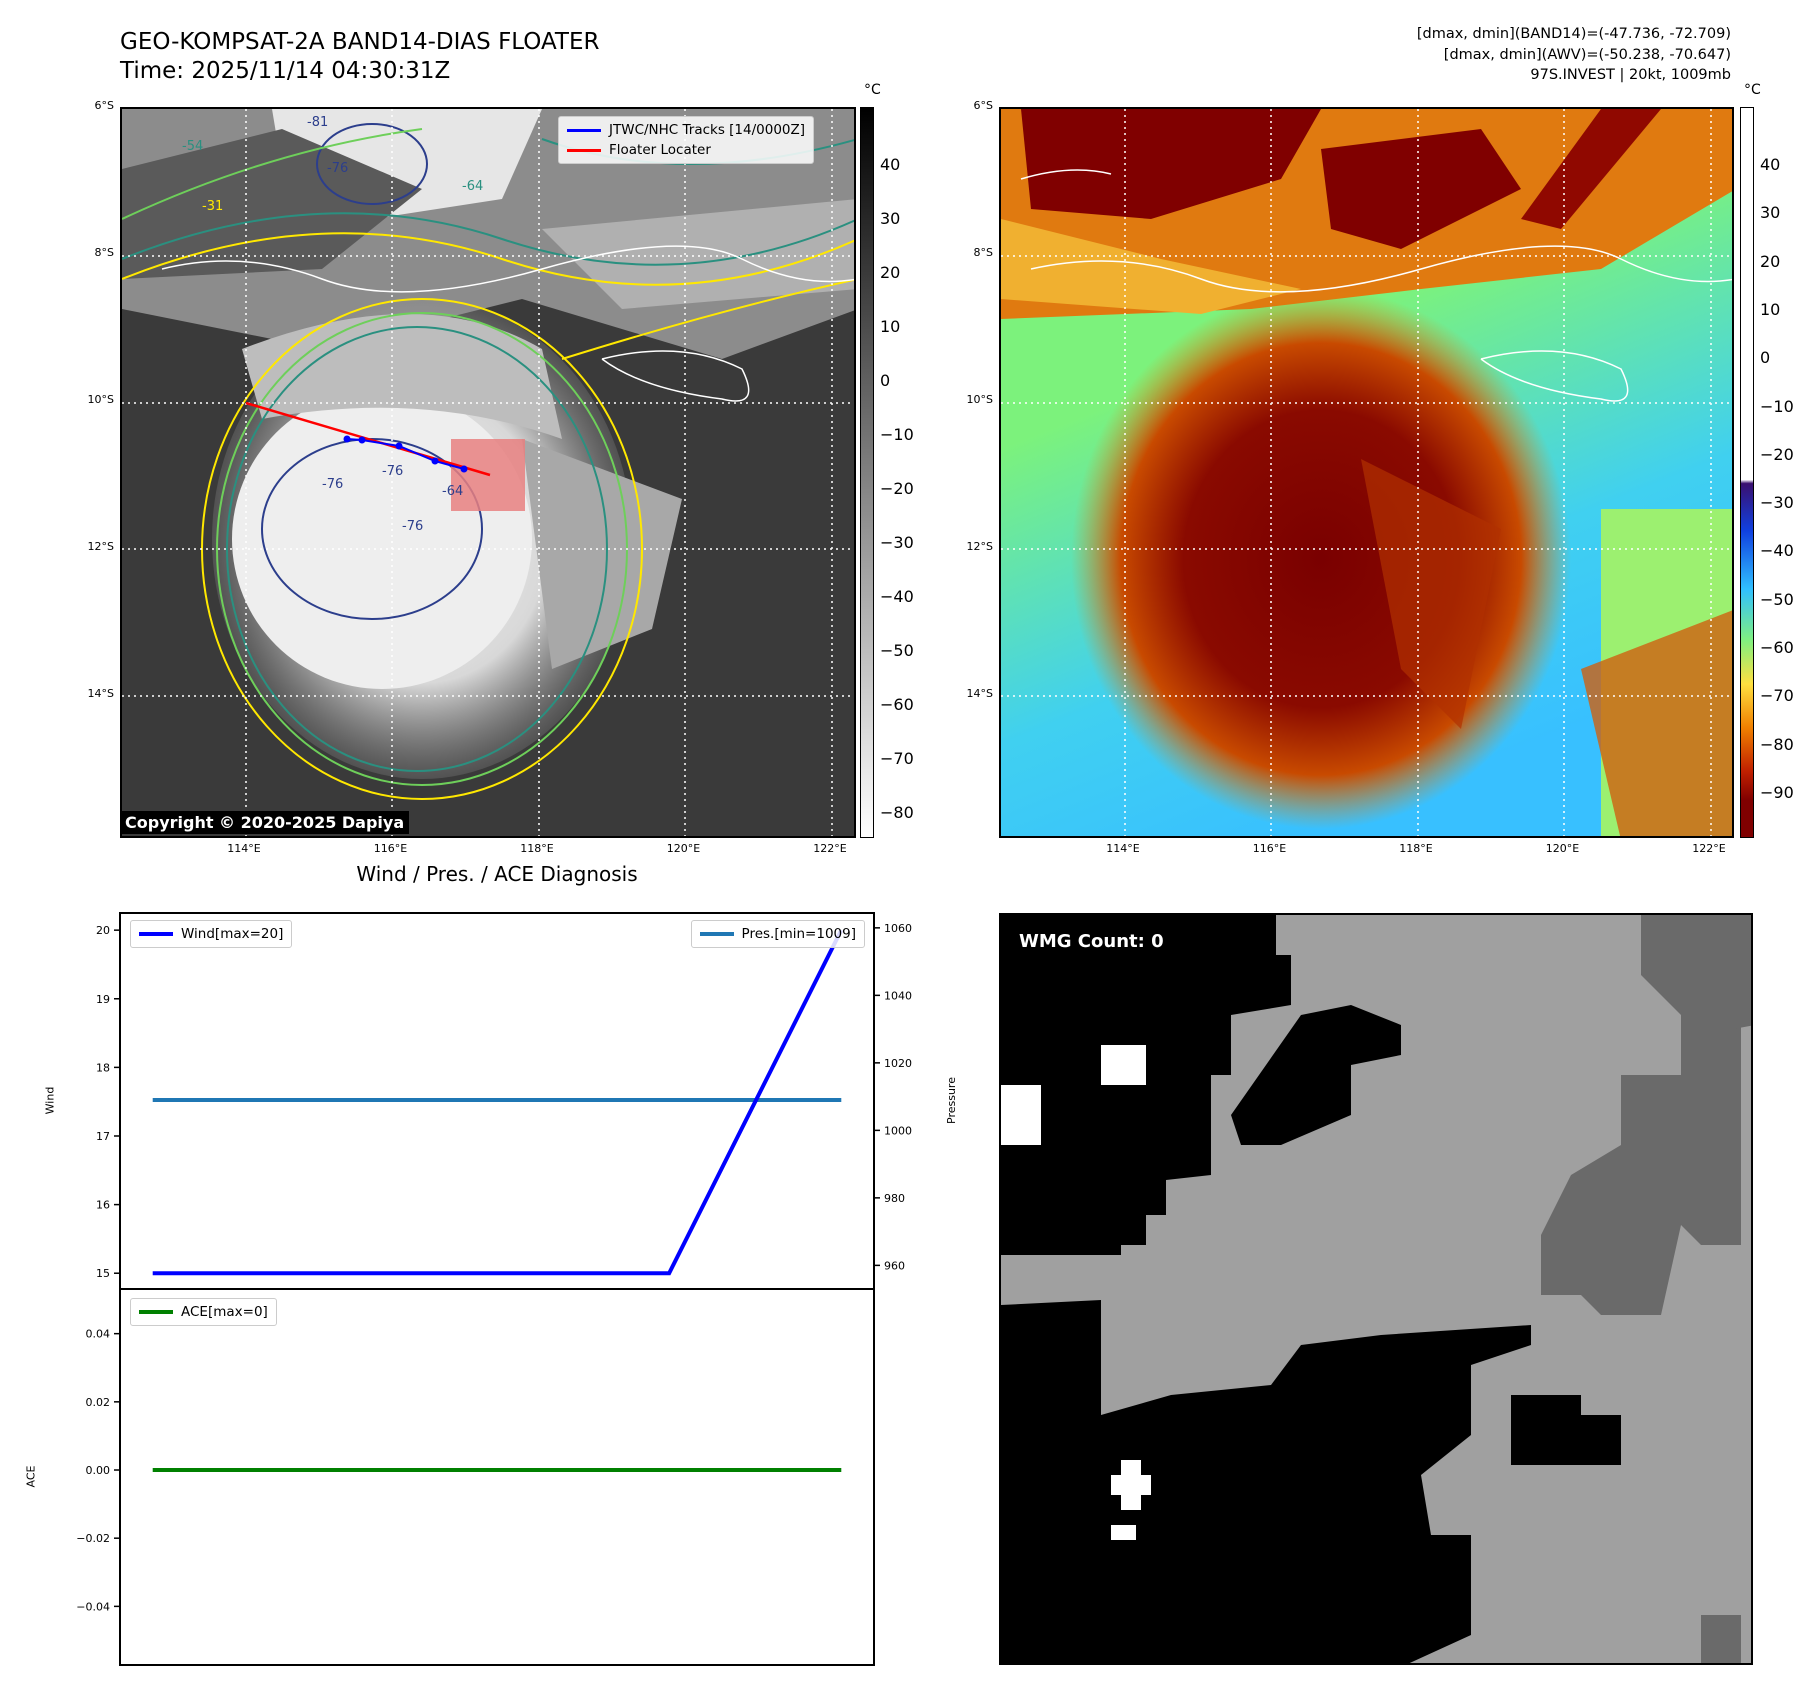 The width and height of the screenshot is (1813, 1695). Describe the element at coordinates (894, 1198) in the screenshot. I see `pressure-tick-label: 980` at that location.